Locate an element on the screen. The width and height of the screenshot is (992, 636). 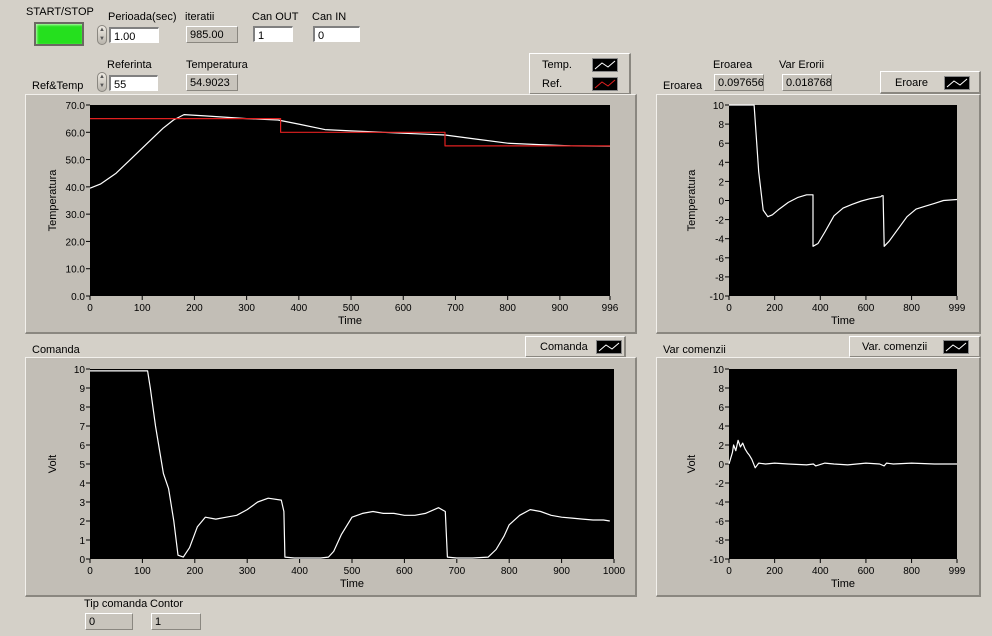
can-in-label: Can IN is located at coordinates (329, 17).